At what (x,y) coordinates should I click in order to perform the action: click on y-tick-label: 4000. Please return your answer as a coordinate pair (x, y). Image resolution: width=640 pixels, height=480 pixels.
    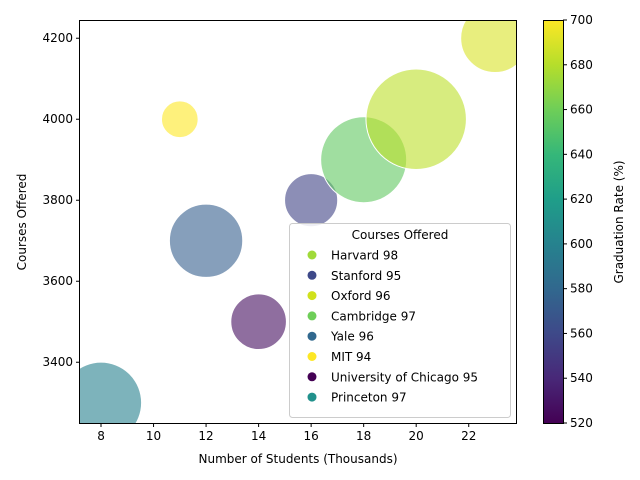
    Looking at the image, I should click on (57, 119).